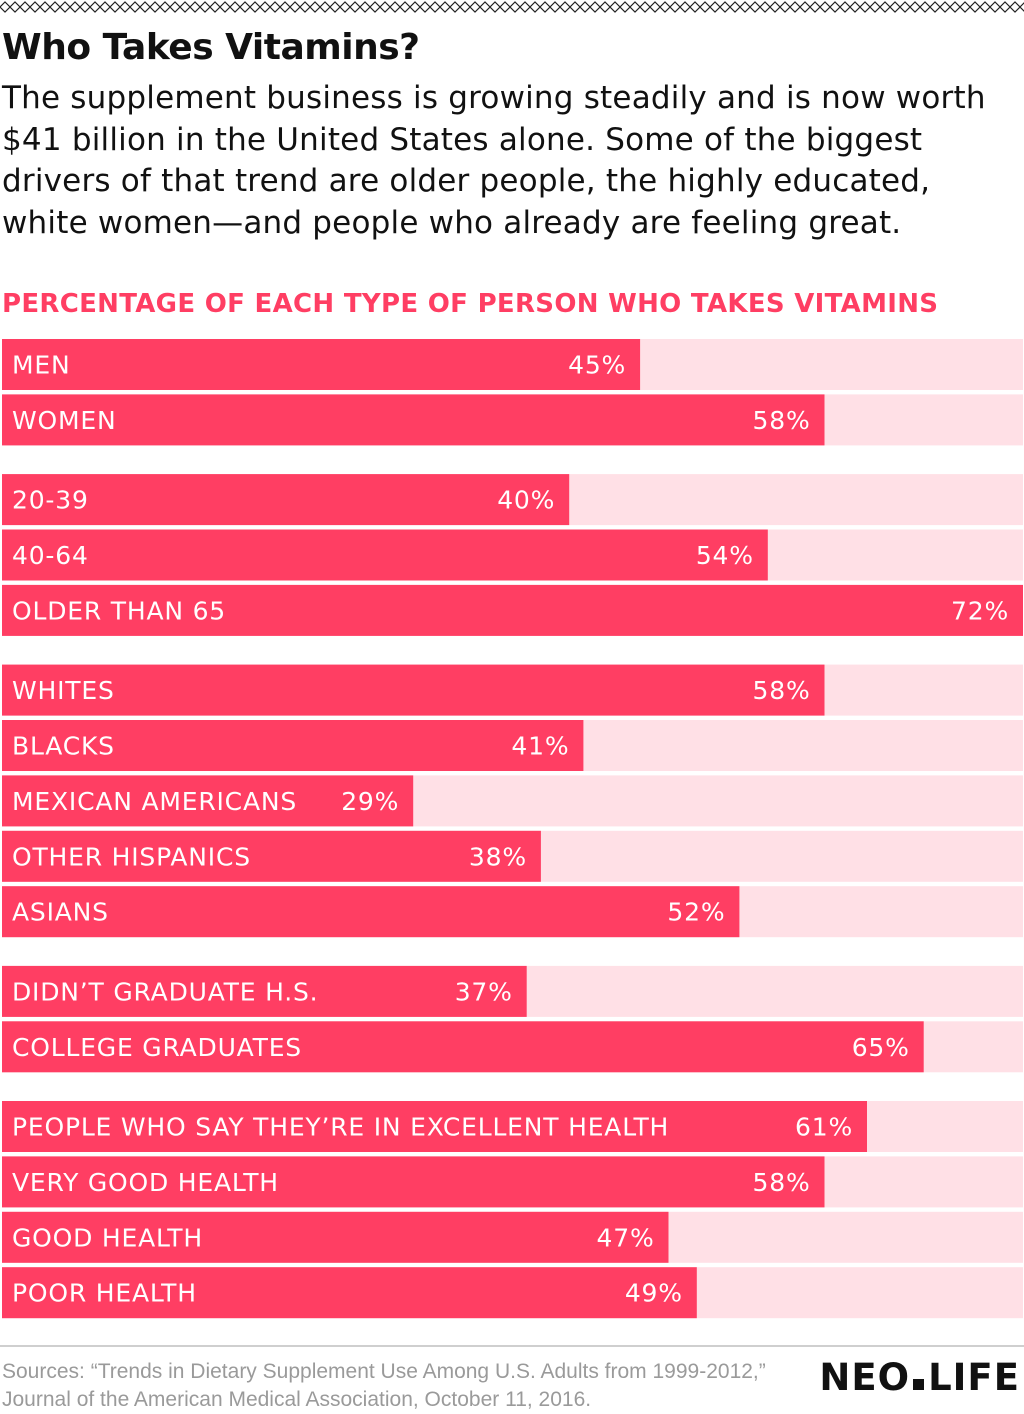 The image size is (1024, 1414). Describe the element at coordinates (498, 856) in the screenshot. I see `bar-value-label: 38%` at that location.